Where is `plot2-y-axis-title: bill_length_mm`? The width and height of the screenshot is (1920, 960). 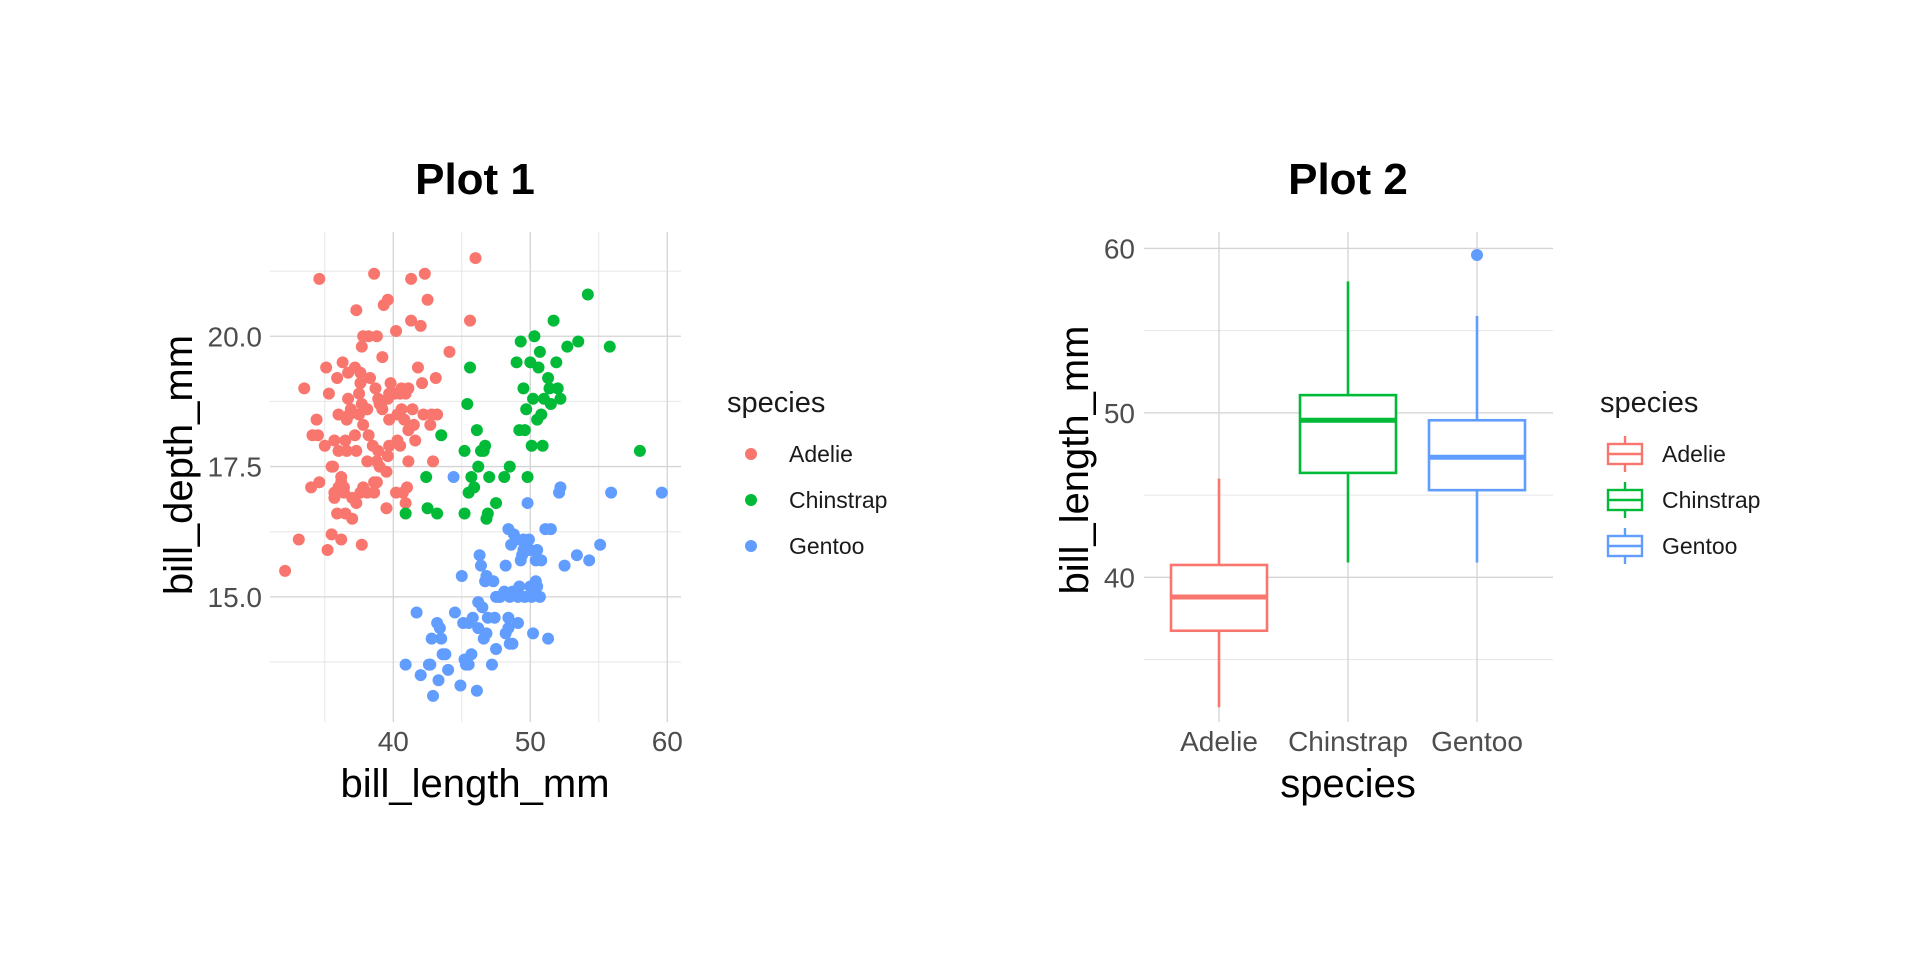
plot2-y-axis-title: bill_length_mm is located at coordinates (1075, 459).